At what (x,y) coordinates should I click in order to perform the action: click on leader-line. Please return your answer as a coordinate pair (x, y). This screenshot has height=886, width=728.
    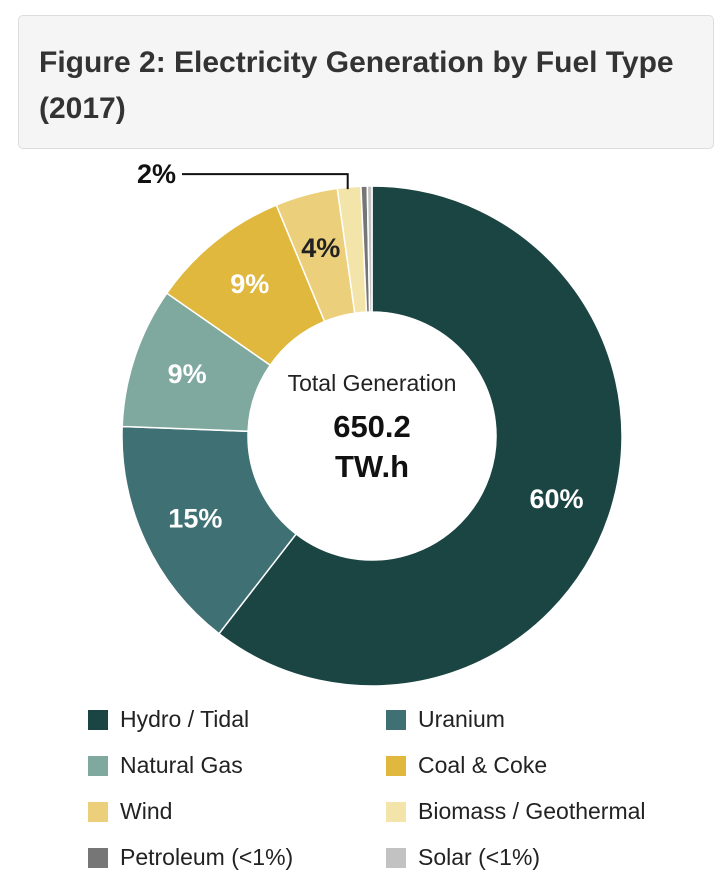
    Looking at the image, I should click on (265, 181).